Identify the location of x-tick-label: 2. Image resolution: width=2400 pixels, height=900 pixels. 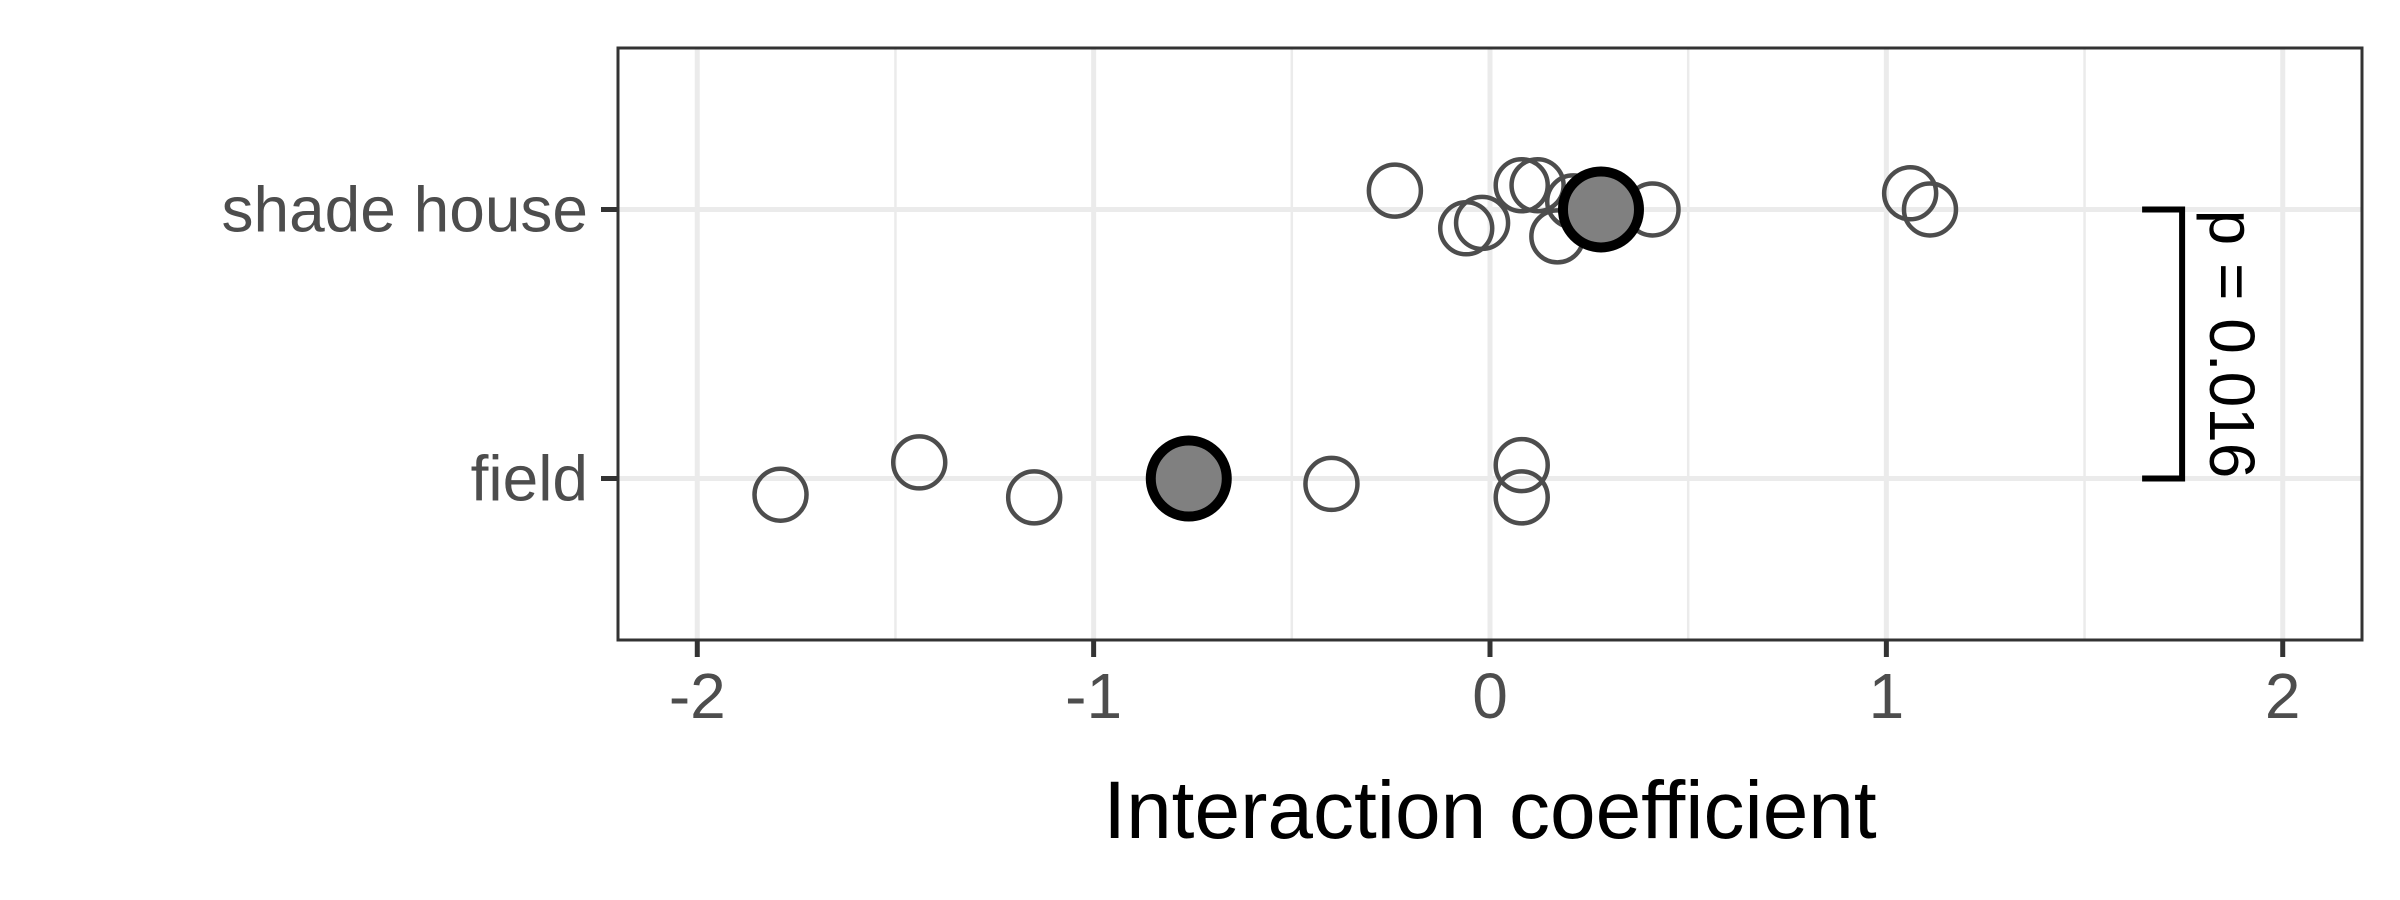
(2283, 696).